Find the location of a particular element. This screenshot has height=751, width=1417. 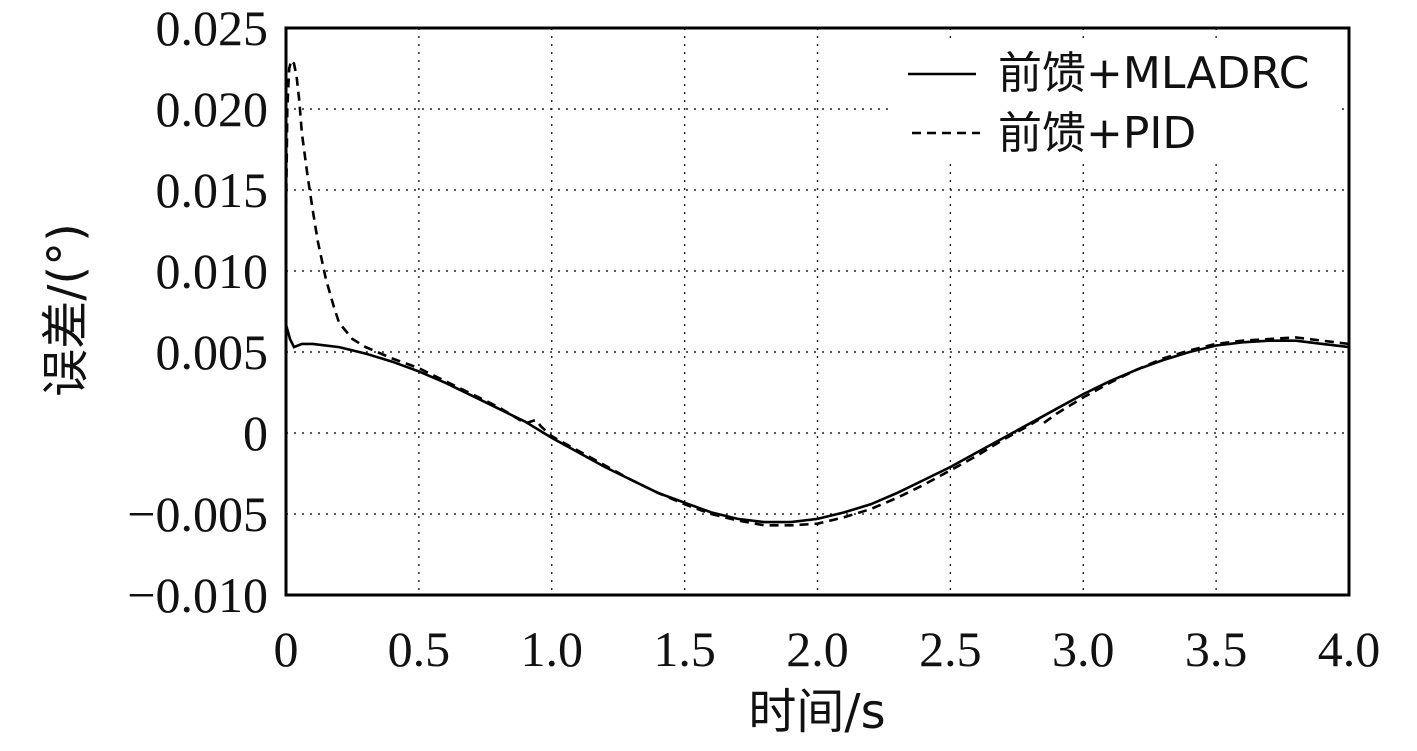

x-tick-label: 3.0 is located at coordinates (1083, 649).